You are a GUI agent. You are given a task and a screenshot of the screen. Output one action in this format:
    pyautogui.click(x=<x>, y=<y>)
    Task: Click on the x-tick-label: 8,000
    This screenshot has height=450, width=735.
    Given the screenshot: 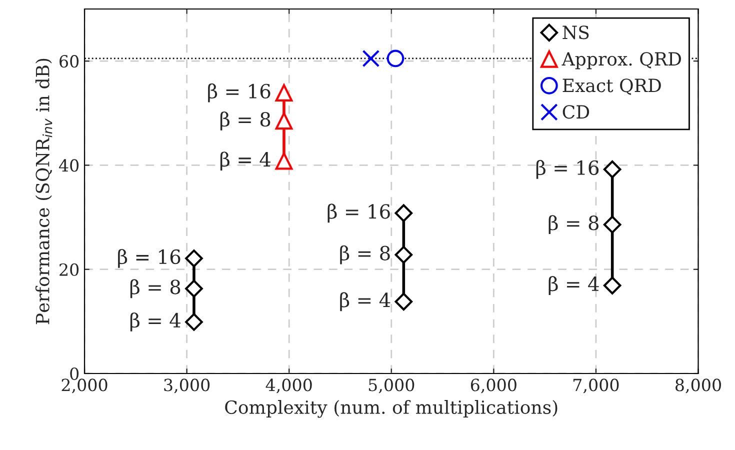 What is the action you would take?
    pyautogui.click(x=698, y=386)
    